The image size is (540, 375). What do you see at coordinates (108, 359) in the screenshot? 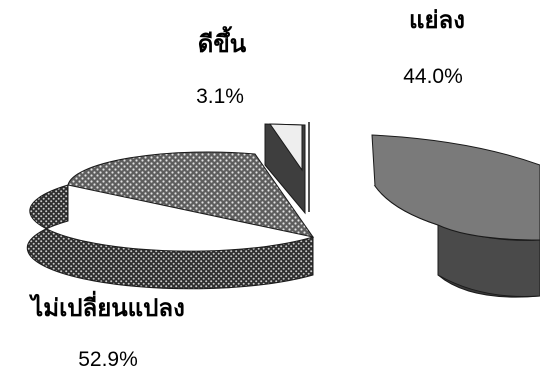
I see `value-unchanged: 52.9%` at bounding box center [108, 359].